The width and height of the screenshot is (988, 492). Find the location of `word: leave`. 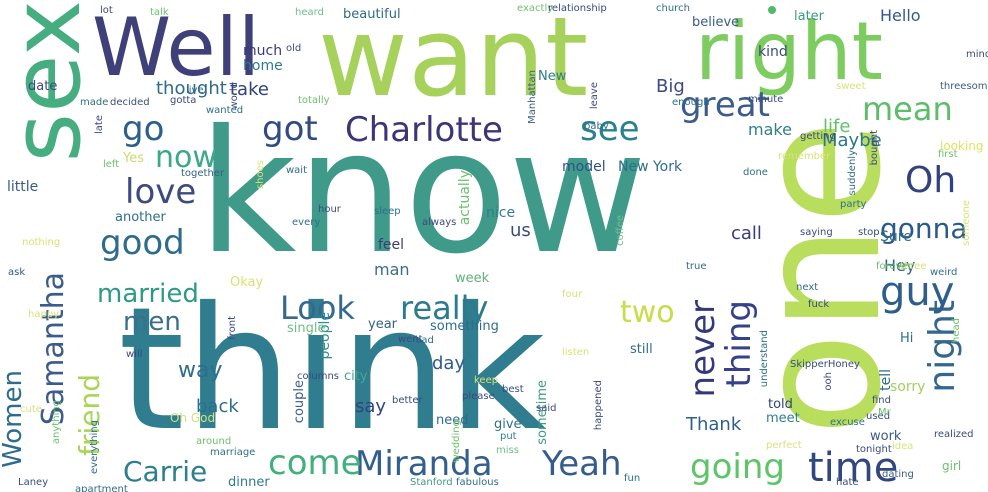

word: leave is located at coordinates (594, 96).